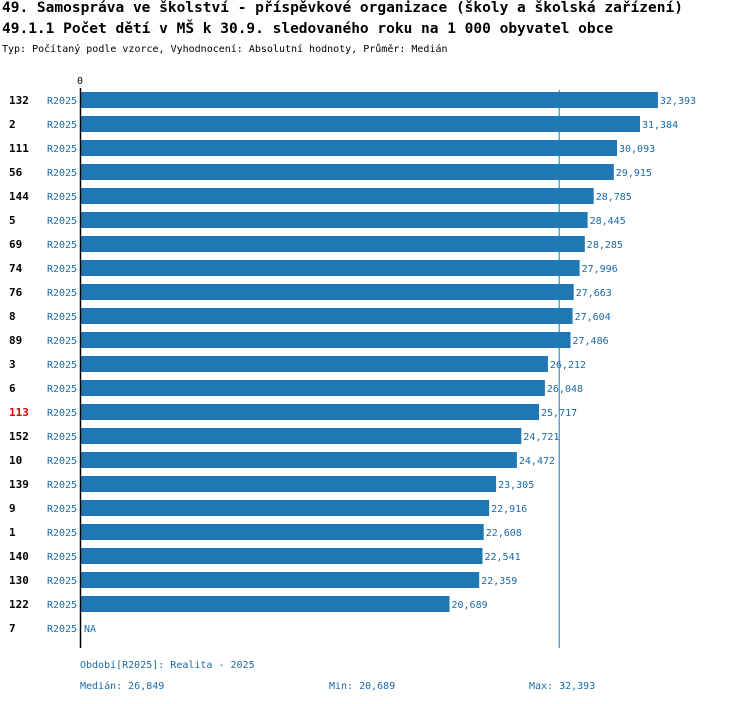 The image size is (750, 704). What do you see at coordinates (504, 533) in the screenshot?
I see `value-label: 22,608` at bounding box center [504, 533].